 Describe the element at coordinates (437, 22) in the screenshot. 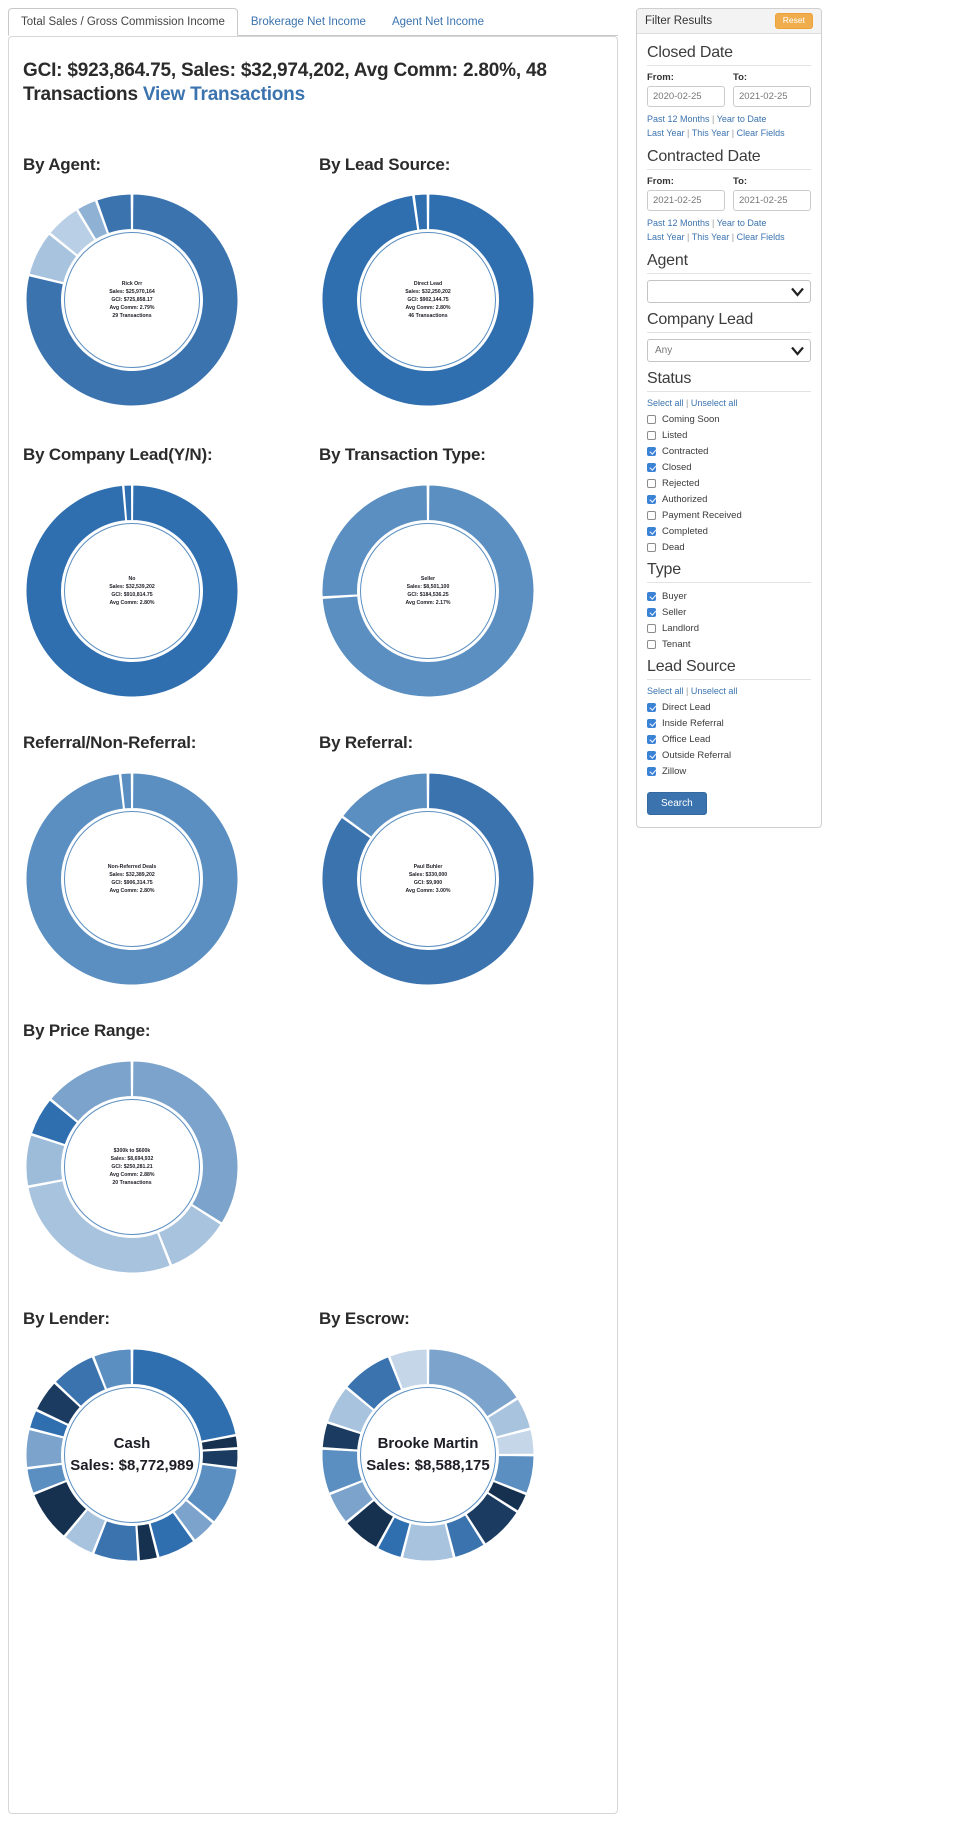

I see `tab-agent-net-income: Agent Net Income` at that location.